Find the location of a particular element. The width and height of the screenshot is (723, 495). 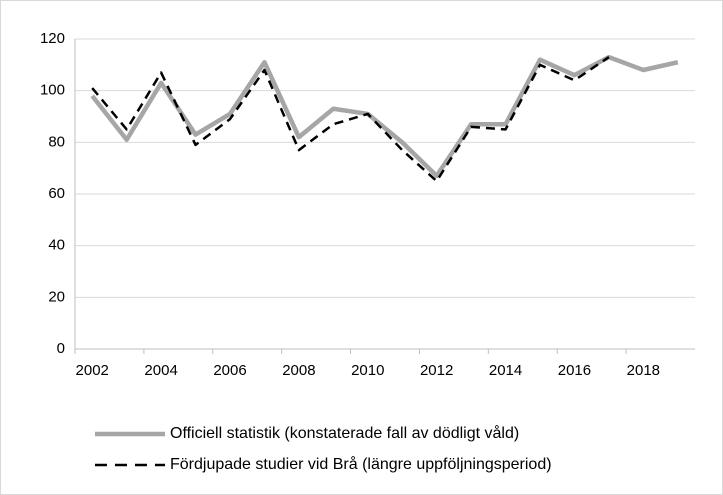

x-tick-label: 2010 is located at coordinates (367, 370).